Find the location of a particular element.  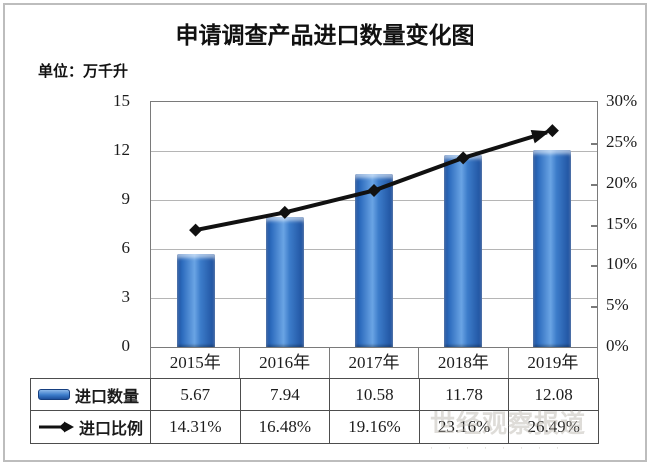

category-label: 2018年 is located at coordinates (464, 363).